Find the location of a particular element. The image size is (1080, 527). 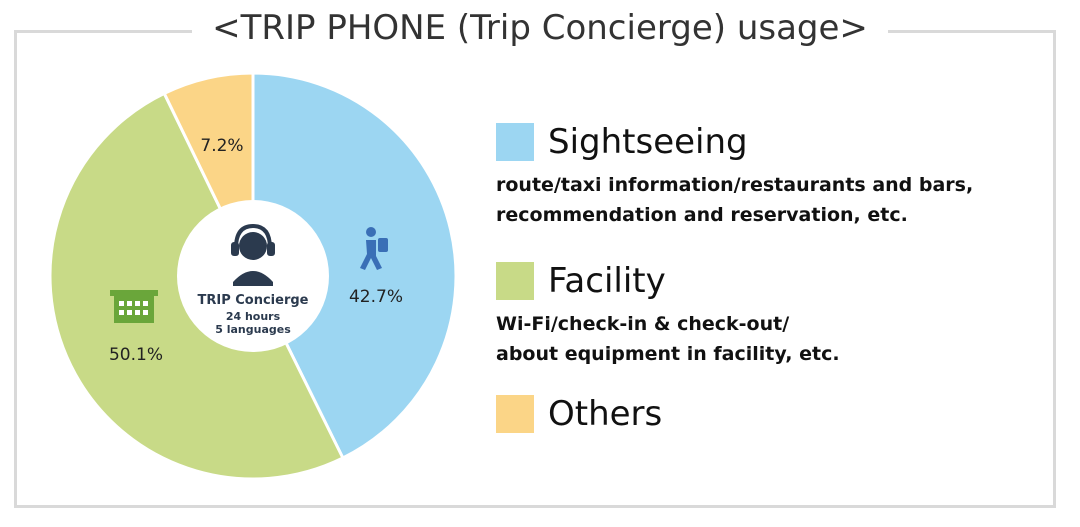

swatch-sightseeing is located at coordinates (515, 142).